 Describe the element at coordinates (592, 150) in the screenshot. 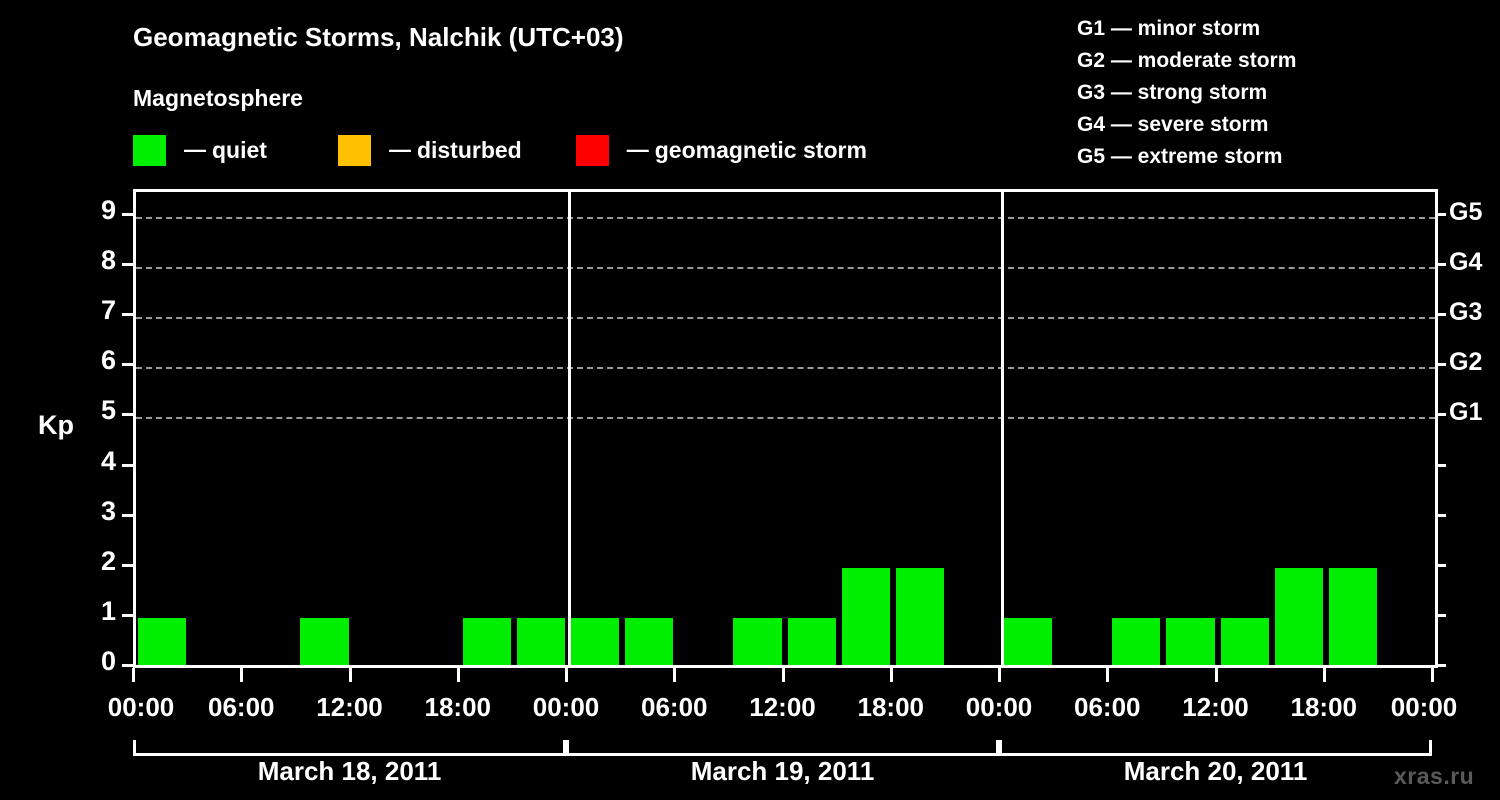

I see `legend-swatch-storm` at that location.